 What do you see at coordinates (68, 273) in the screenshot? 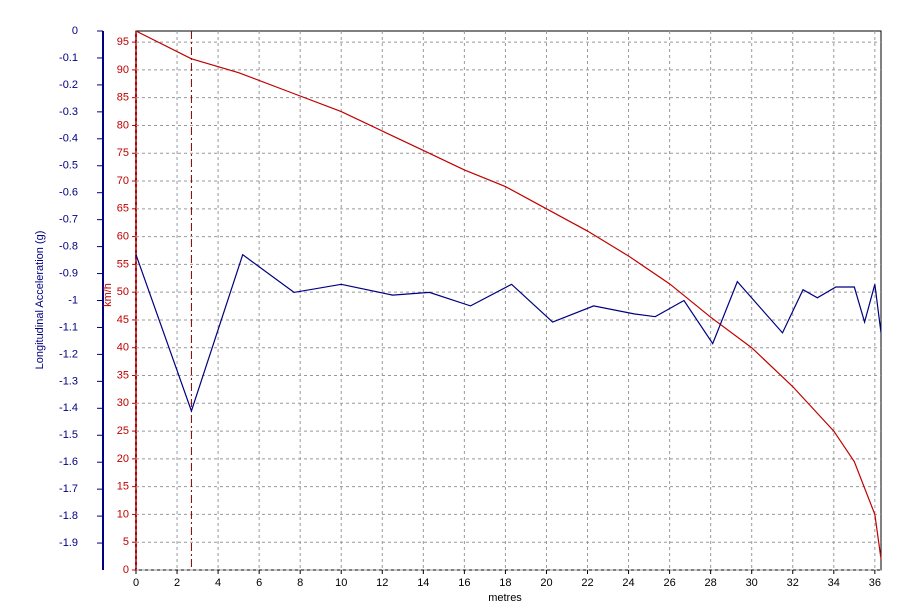
I see `y2-tick-label: -0.9` at bounding box center [68, 273].